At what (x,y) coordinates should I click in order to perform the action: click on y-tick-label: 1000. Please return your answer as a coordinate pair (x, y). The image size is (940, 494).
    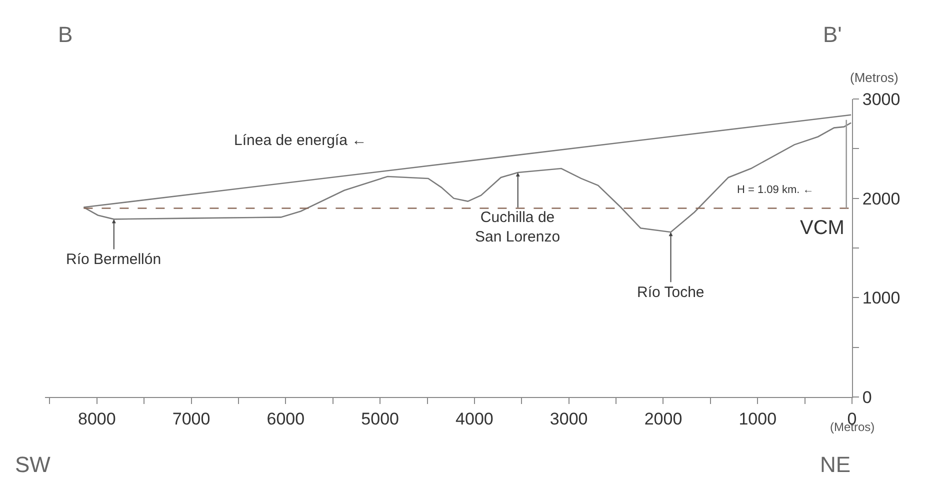
    Looking at the image, I should click on (881, 298).